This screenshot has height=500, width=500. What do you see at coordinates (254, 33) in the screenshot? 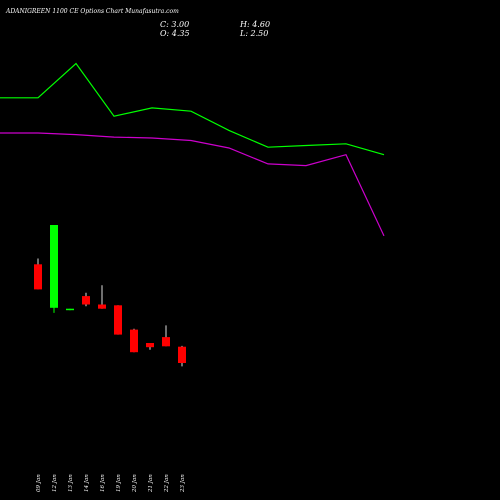
I see `low-value: L: 2.50` at bounding box center [254, 33].